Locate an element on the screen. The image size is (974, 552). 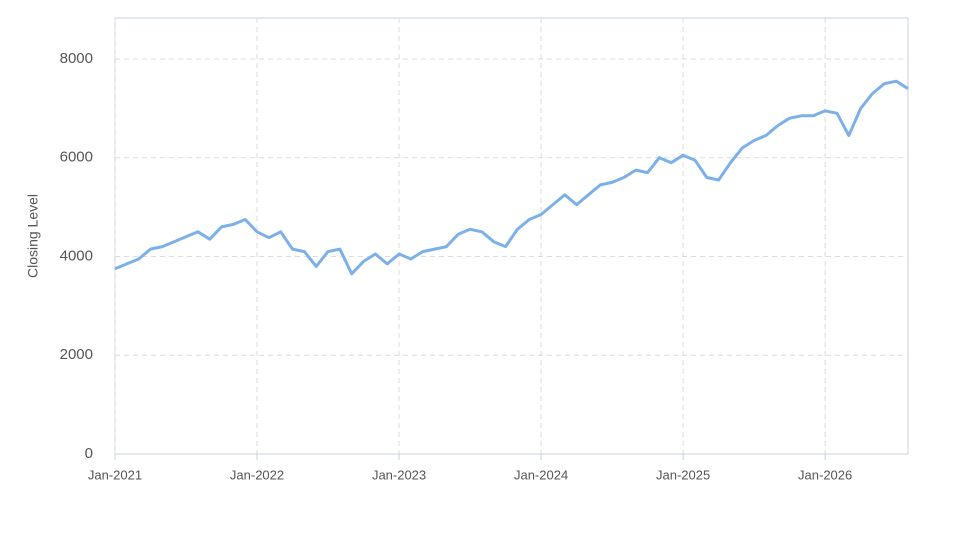
y-tick-label: 2000 is located at coordinates (76, 354).